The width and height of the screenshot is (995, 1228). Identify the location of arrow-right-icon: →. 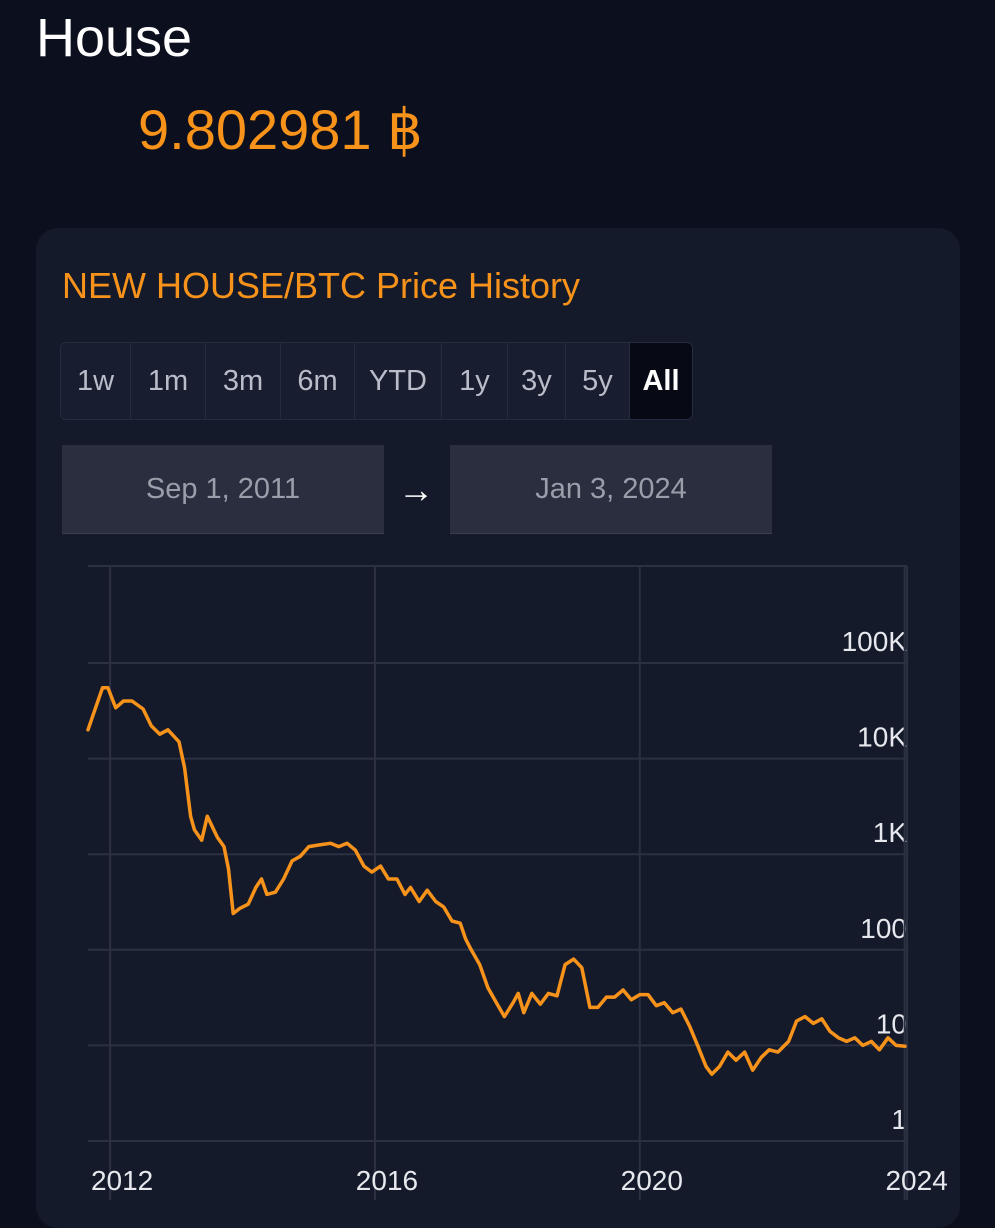
(416, 489).